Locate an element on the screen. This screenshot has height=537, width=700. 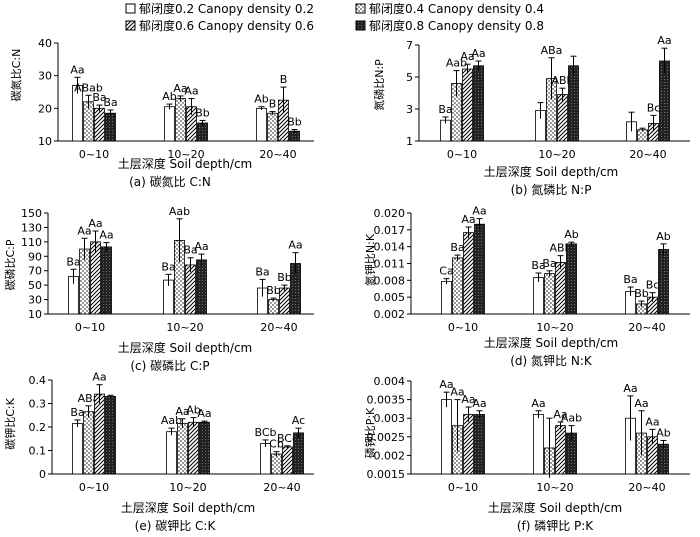
legend-item-canopy-0.4: 郁闭度0.4 Canopy density 0.4 is located at coordinates (449, 8).